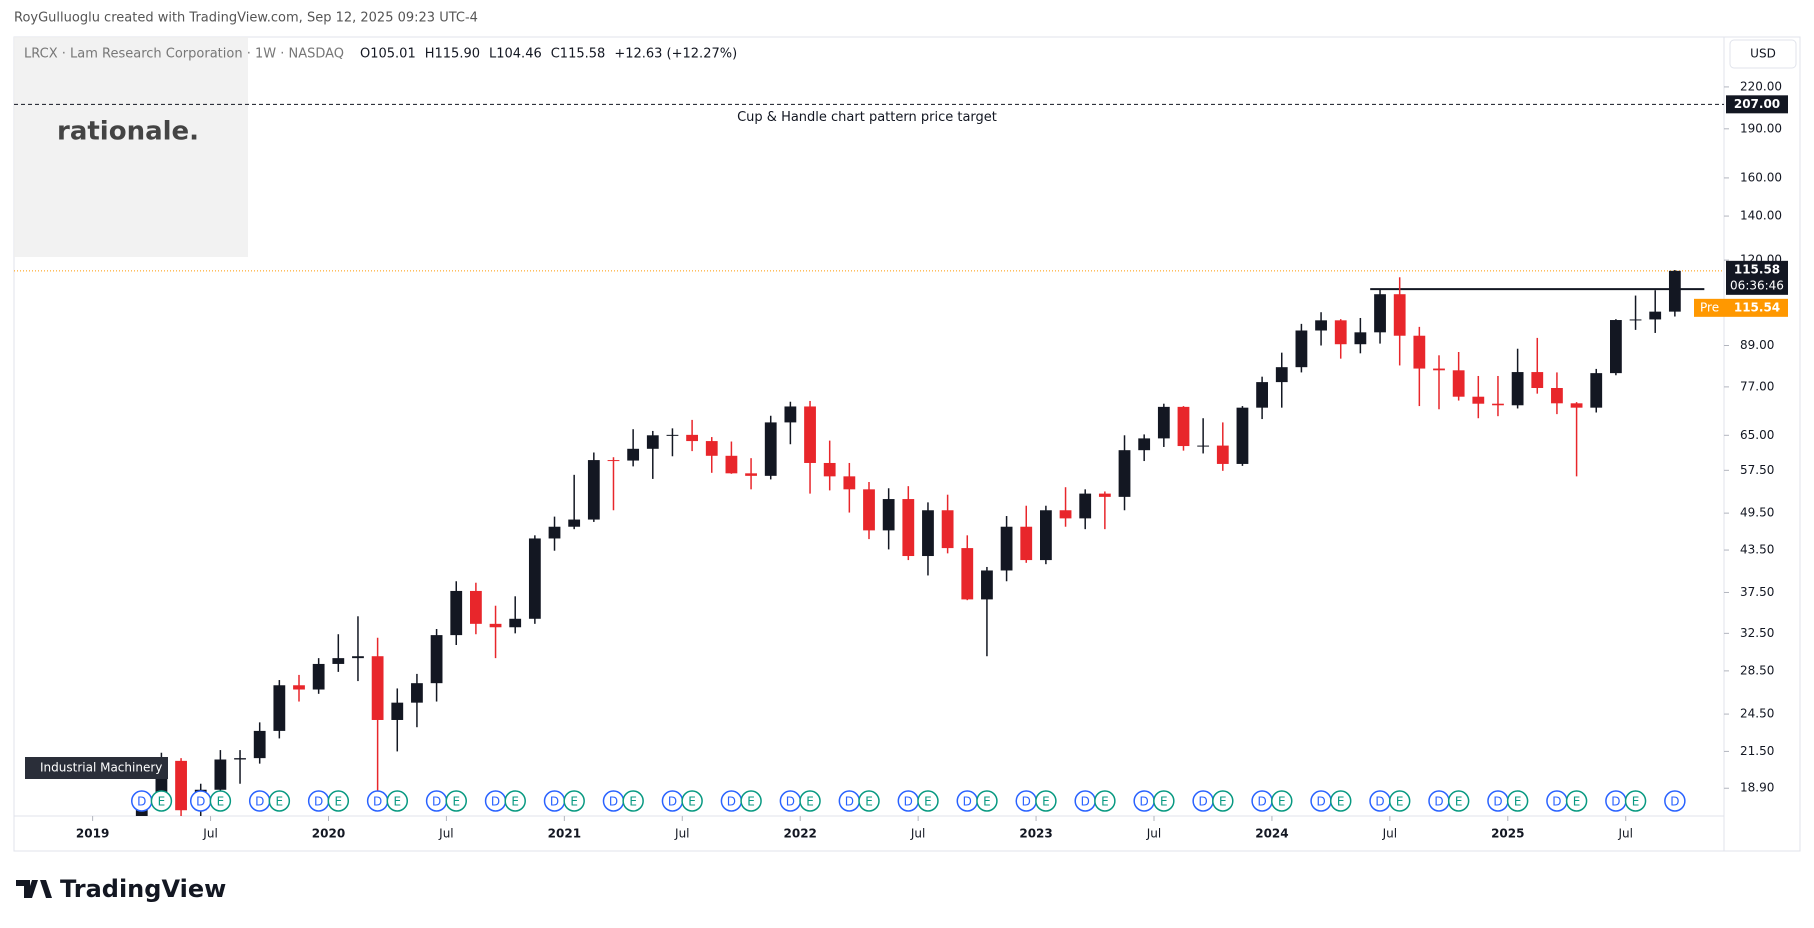 This screenshot has width=1814, height=928. What do you see at coordinates (564, 834) in the screenshot?
I see `x-tick-label: 2021` at bounding box center [564, 834].